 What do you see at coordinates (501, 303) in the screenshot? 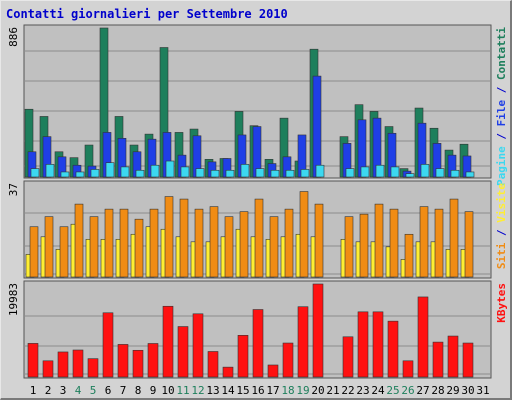
I see `legend-panel-3: KBytes` at bounding box center [501, 303].